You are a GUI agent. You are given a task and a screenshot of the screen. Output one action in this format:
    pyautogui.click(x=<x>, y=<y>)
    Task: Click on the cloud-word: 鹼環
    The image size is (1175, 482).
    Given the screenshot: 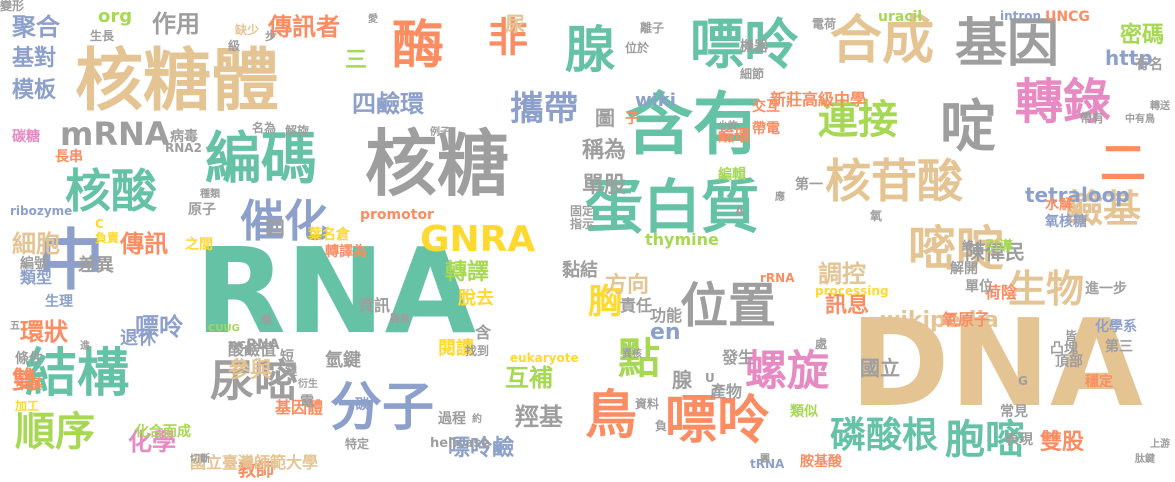 What is the action you would take?
    pyautogui.click(x=734, y=135)
    